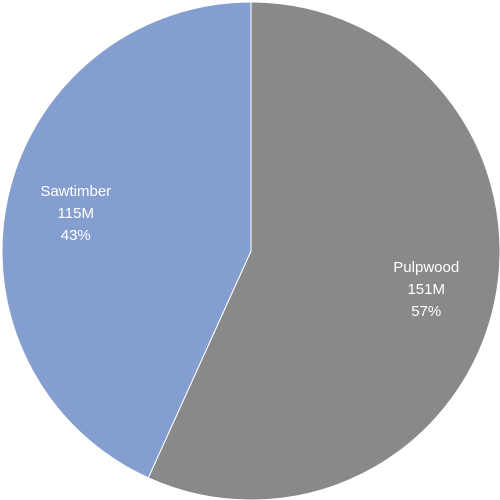  Describe the element at coordinates (426, 311) in the screenshot. I see `slice-percent-pulpwood: 57%` at that location.